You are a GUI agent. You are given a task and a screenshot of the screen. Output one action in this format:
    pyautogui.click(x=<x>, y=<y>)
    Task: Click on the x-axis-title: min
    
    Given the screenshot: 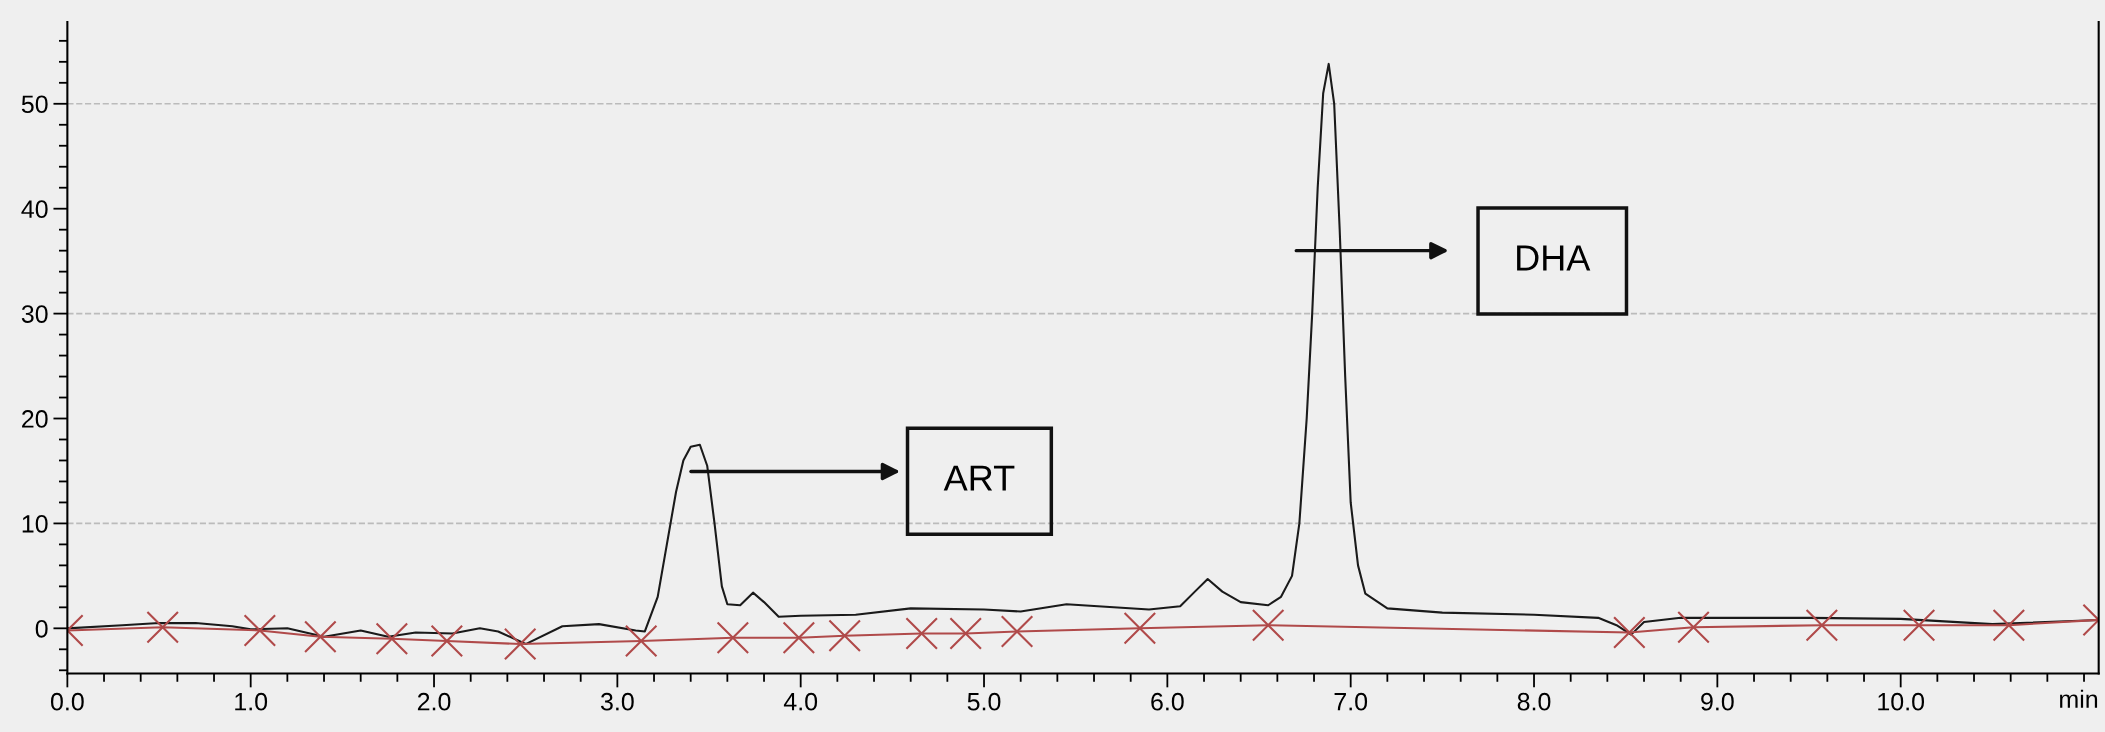 What is the action you would take?
    pyautogui.click(x=2079, y=698)
    